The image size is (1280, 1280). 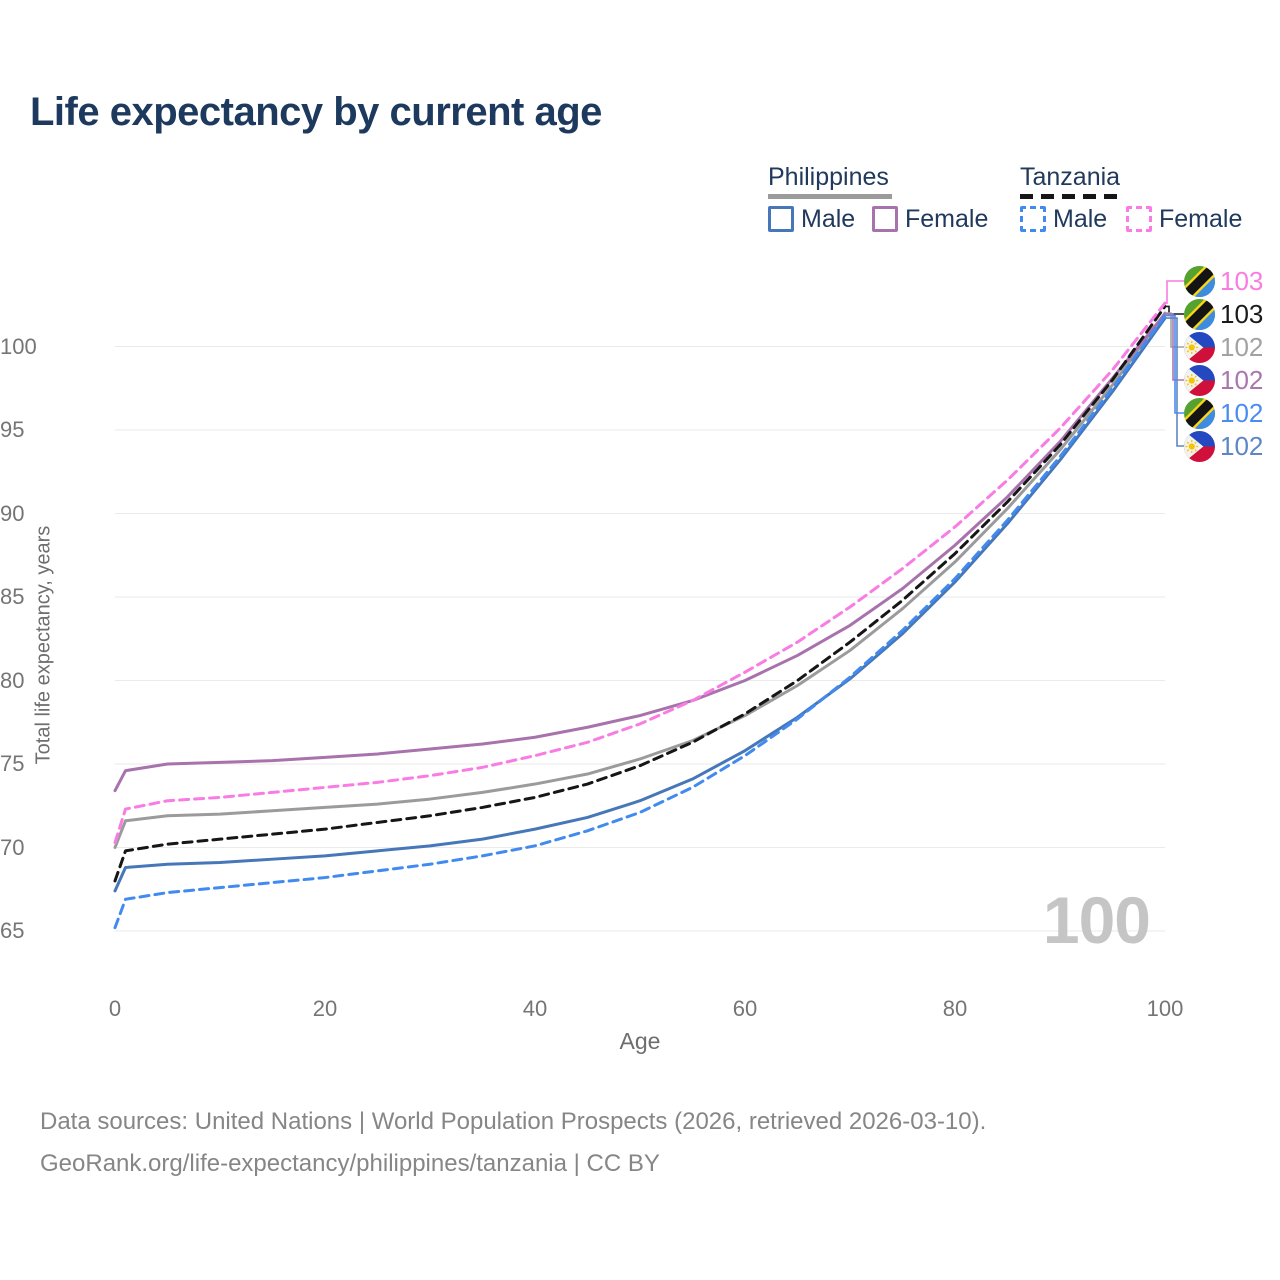 What do you see at coordinates (12, 763) in the screenshot?
I see `y-tick-label: 75` at bounding box center [12, 763].